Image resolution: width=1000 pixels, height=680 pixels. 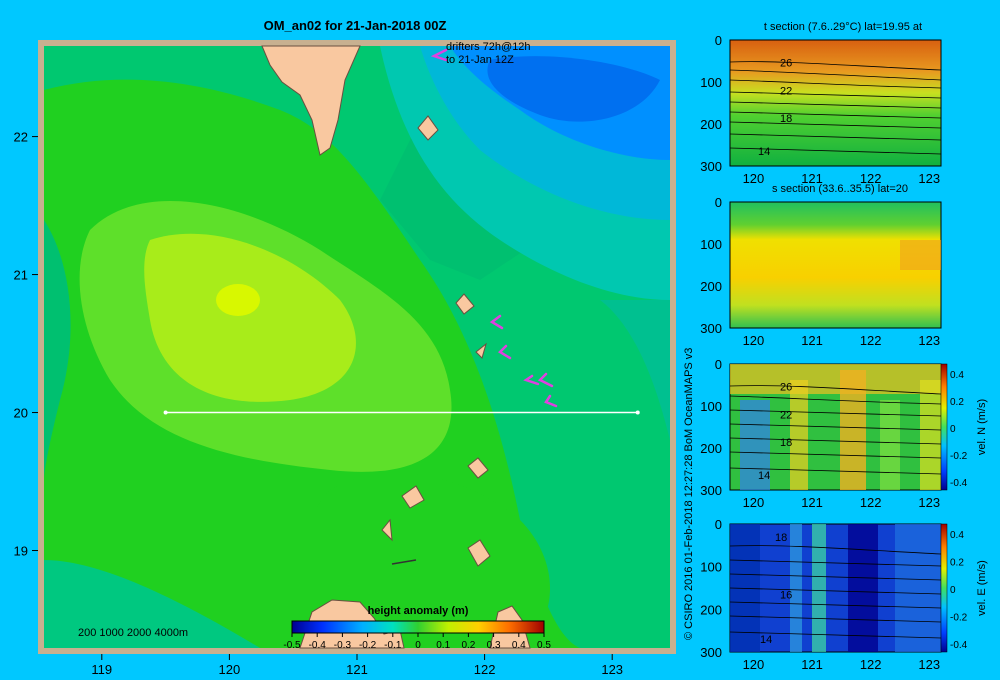 I want to click on map-y-tick-label: 19, so click(x=21, y=551).